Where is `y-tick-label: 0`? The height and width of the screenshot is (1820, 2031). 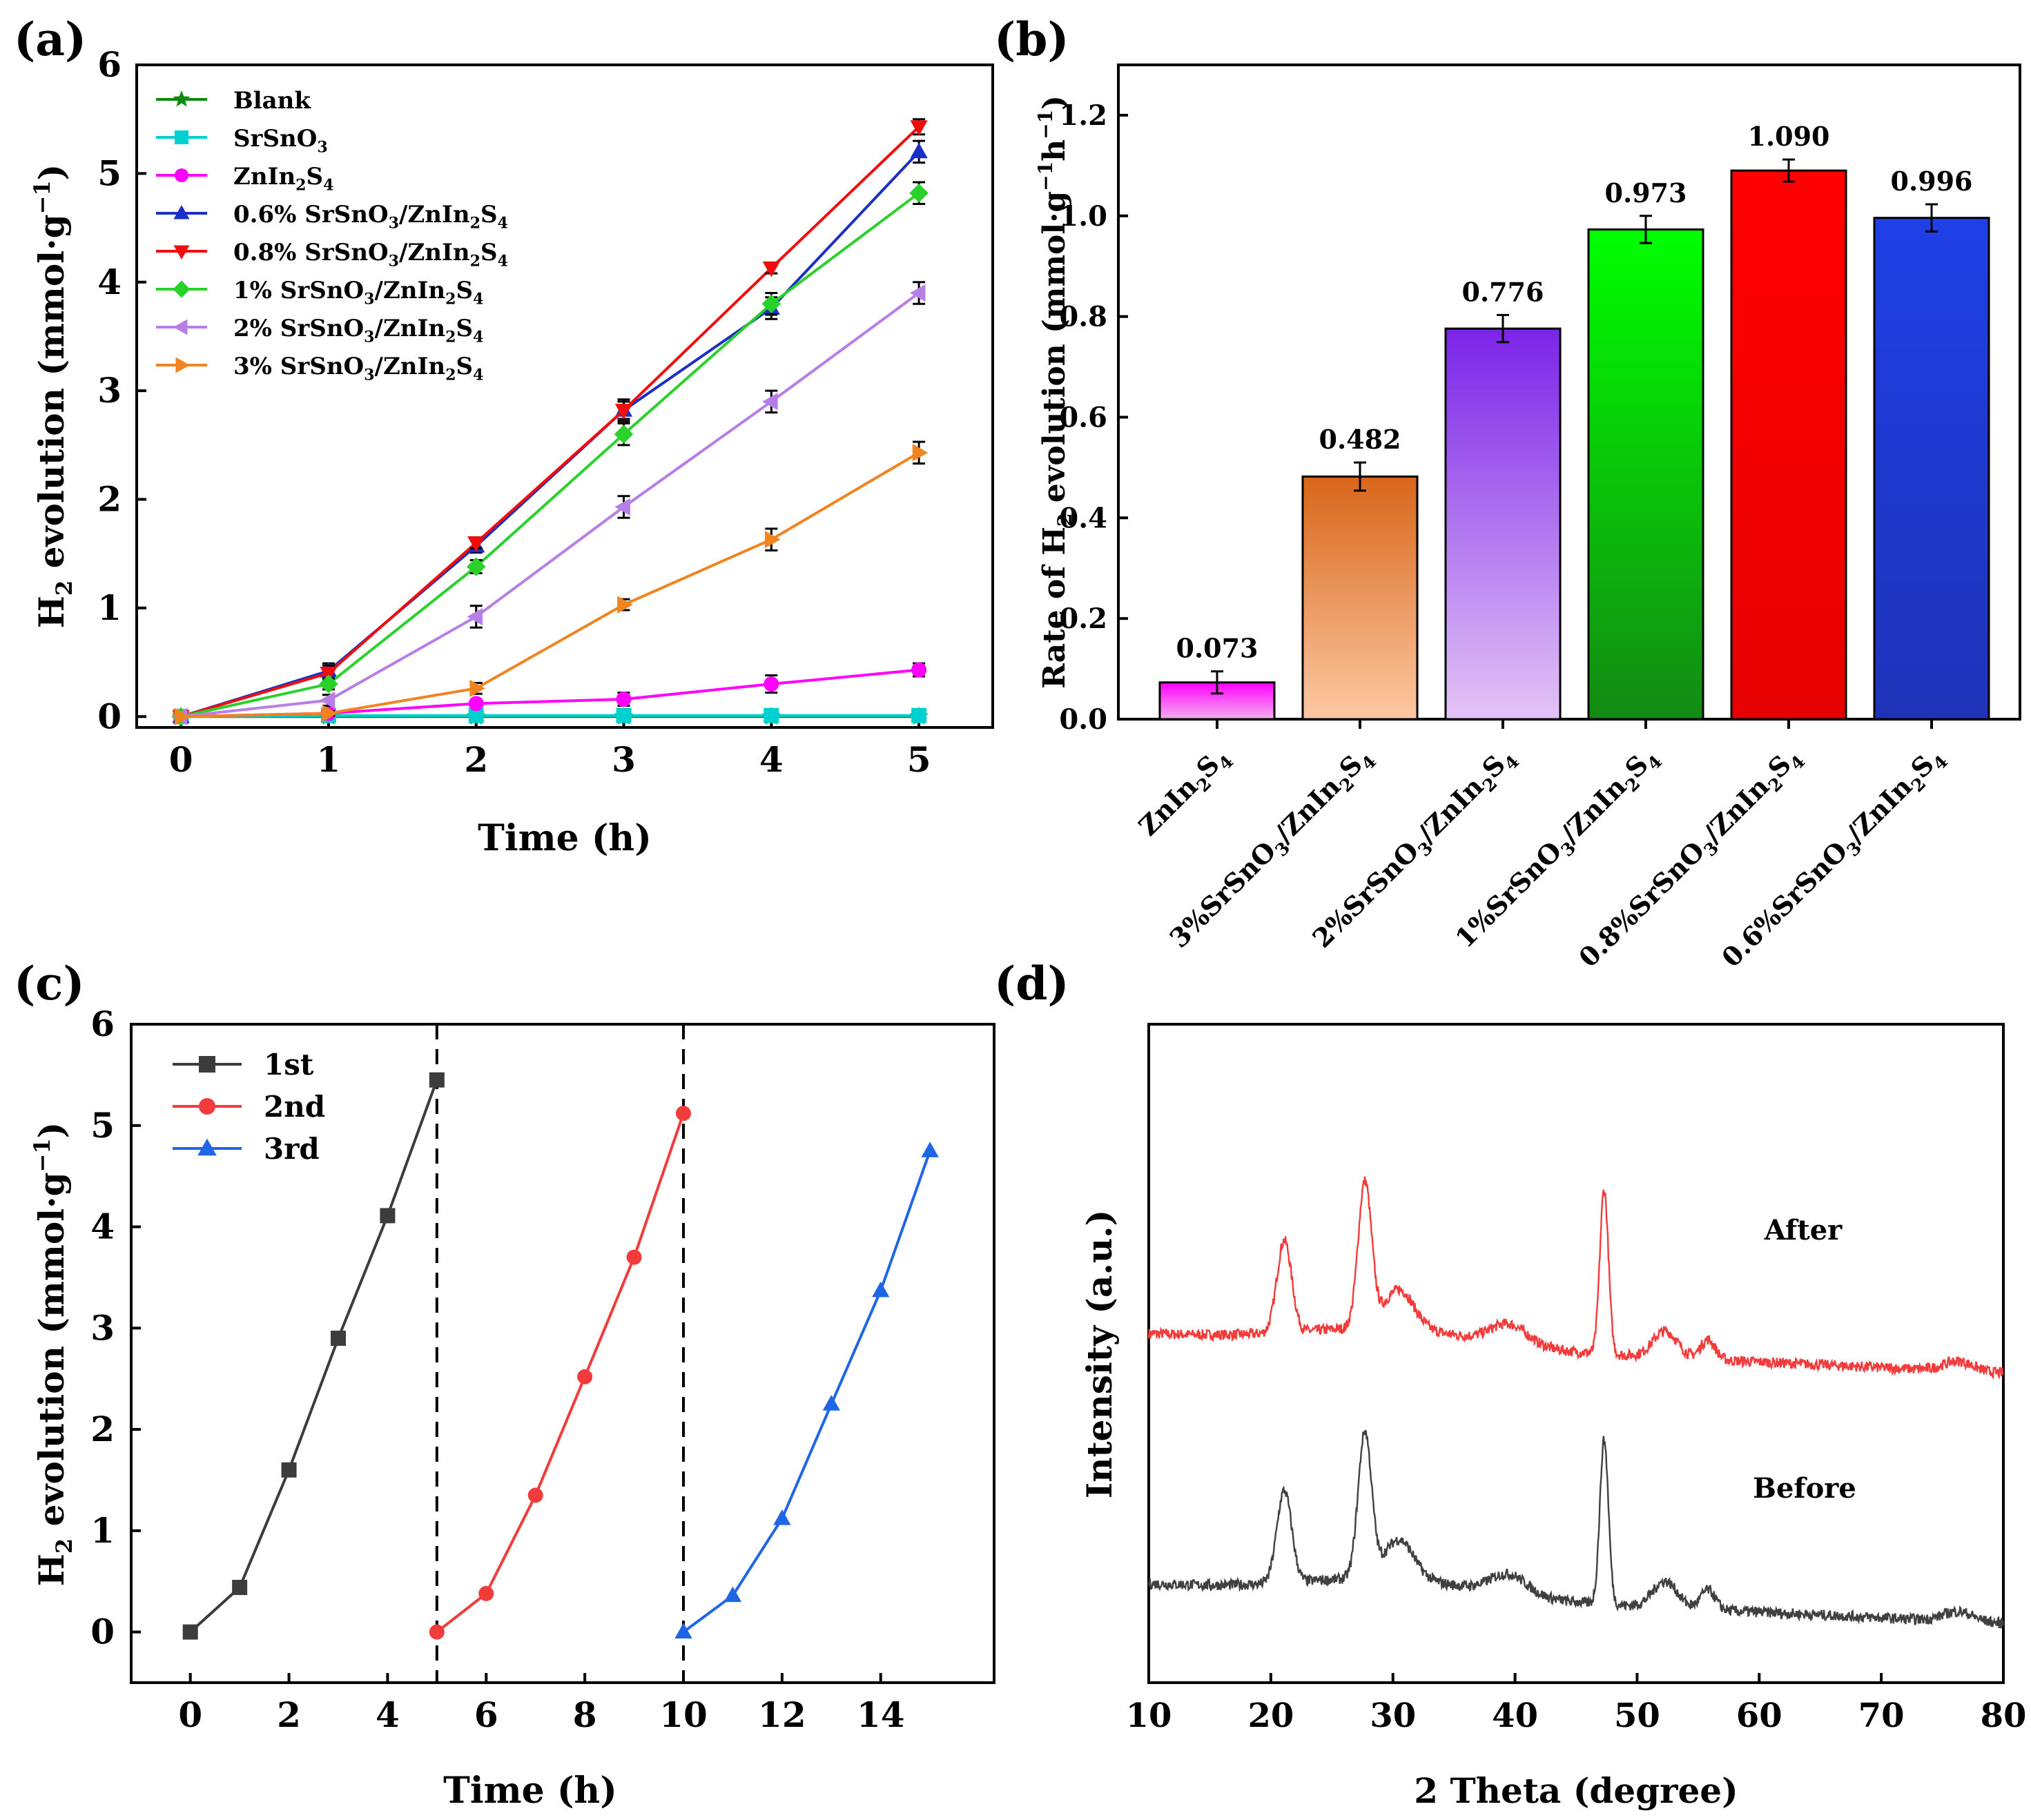 y-tick-label: 0 is located at coordinates (102, 1632).